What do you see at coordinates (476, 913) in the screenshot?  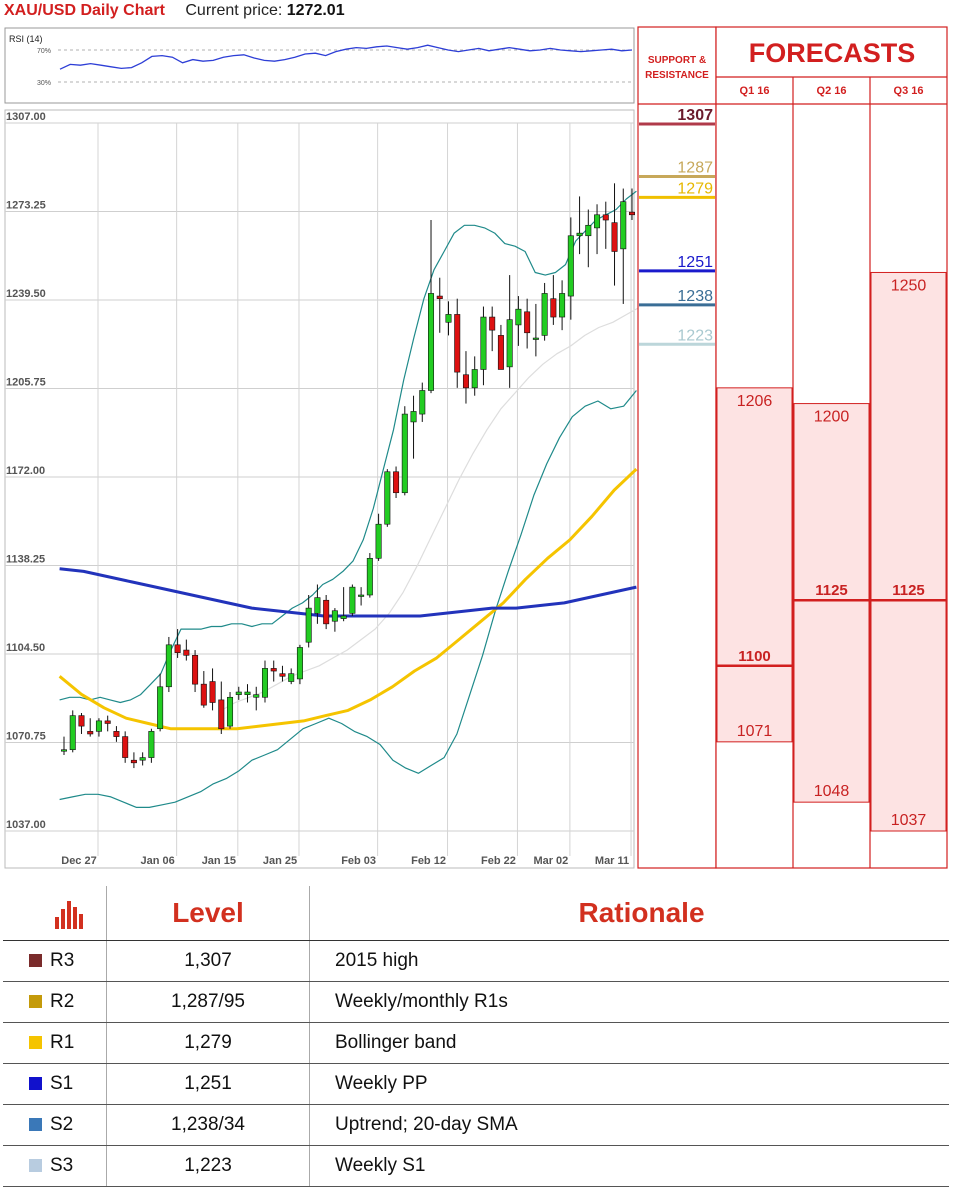 I see `table-header-row: Level Rationale` at bounding box center [476, 913].